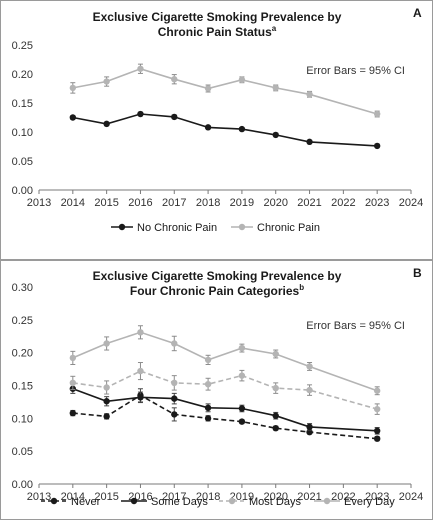 The width and height of the screenshot is (433, 521). I want to click on chart-b-x-tick-label: 2018, so click(208, 497).